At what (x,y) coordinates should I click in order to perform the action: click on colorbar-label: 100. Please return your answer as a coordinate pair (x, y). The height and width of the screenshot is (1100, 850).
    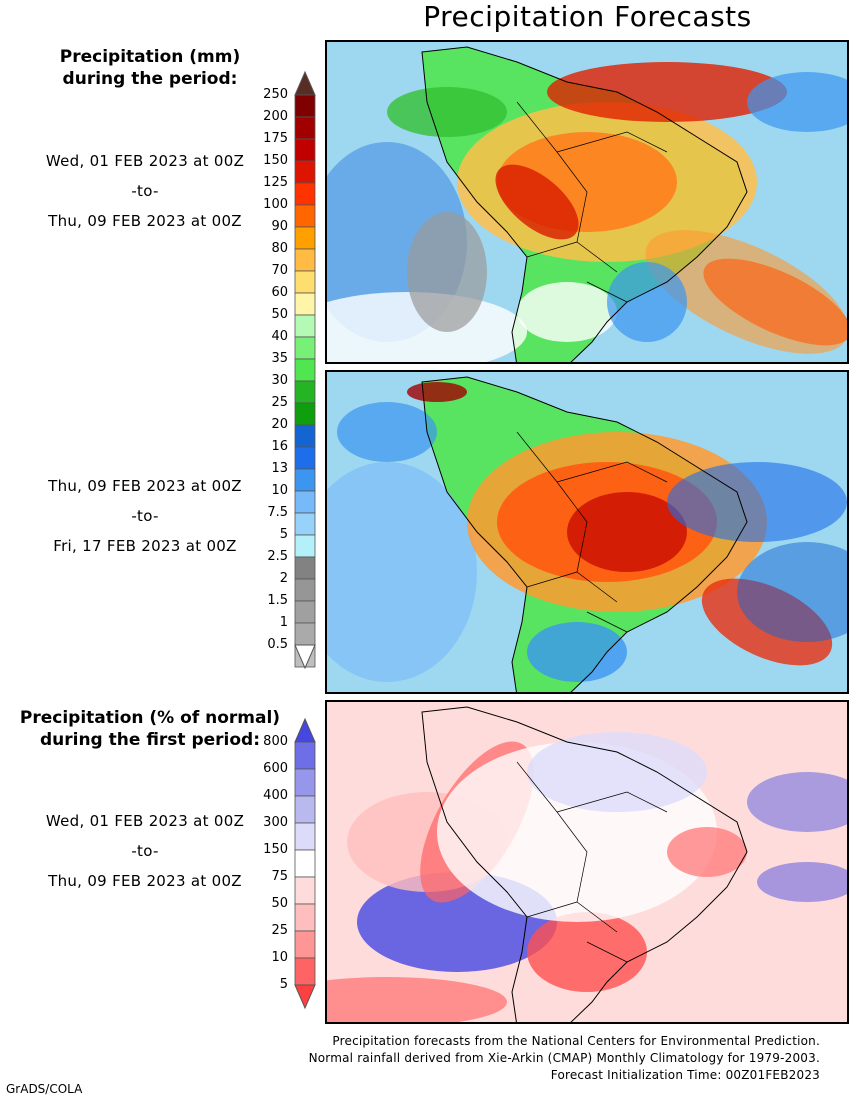
    Looking at the image, I should click on (275, 204).